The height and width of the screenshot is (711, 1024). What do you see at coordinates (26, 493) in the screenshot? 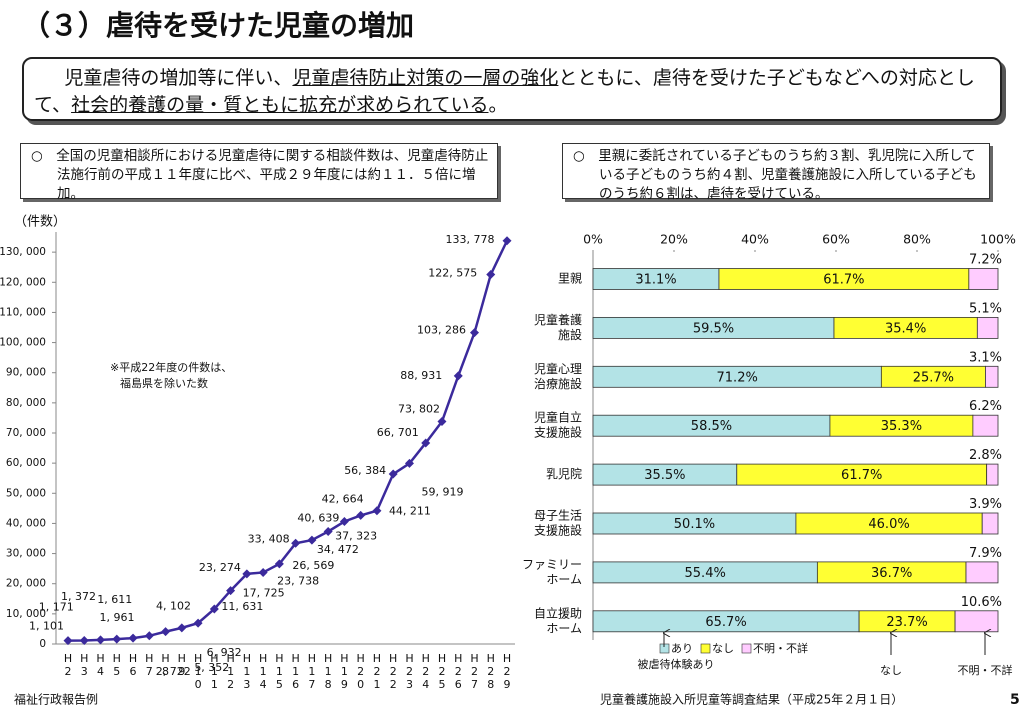
I see `y-tick-label: 50, 000` at bounding box center [26, 493].